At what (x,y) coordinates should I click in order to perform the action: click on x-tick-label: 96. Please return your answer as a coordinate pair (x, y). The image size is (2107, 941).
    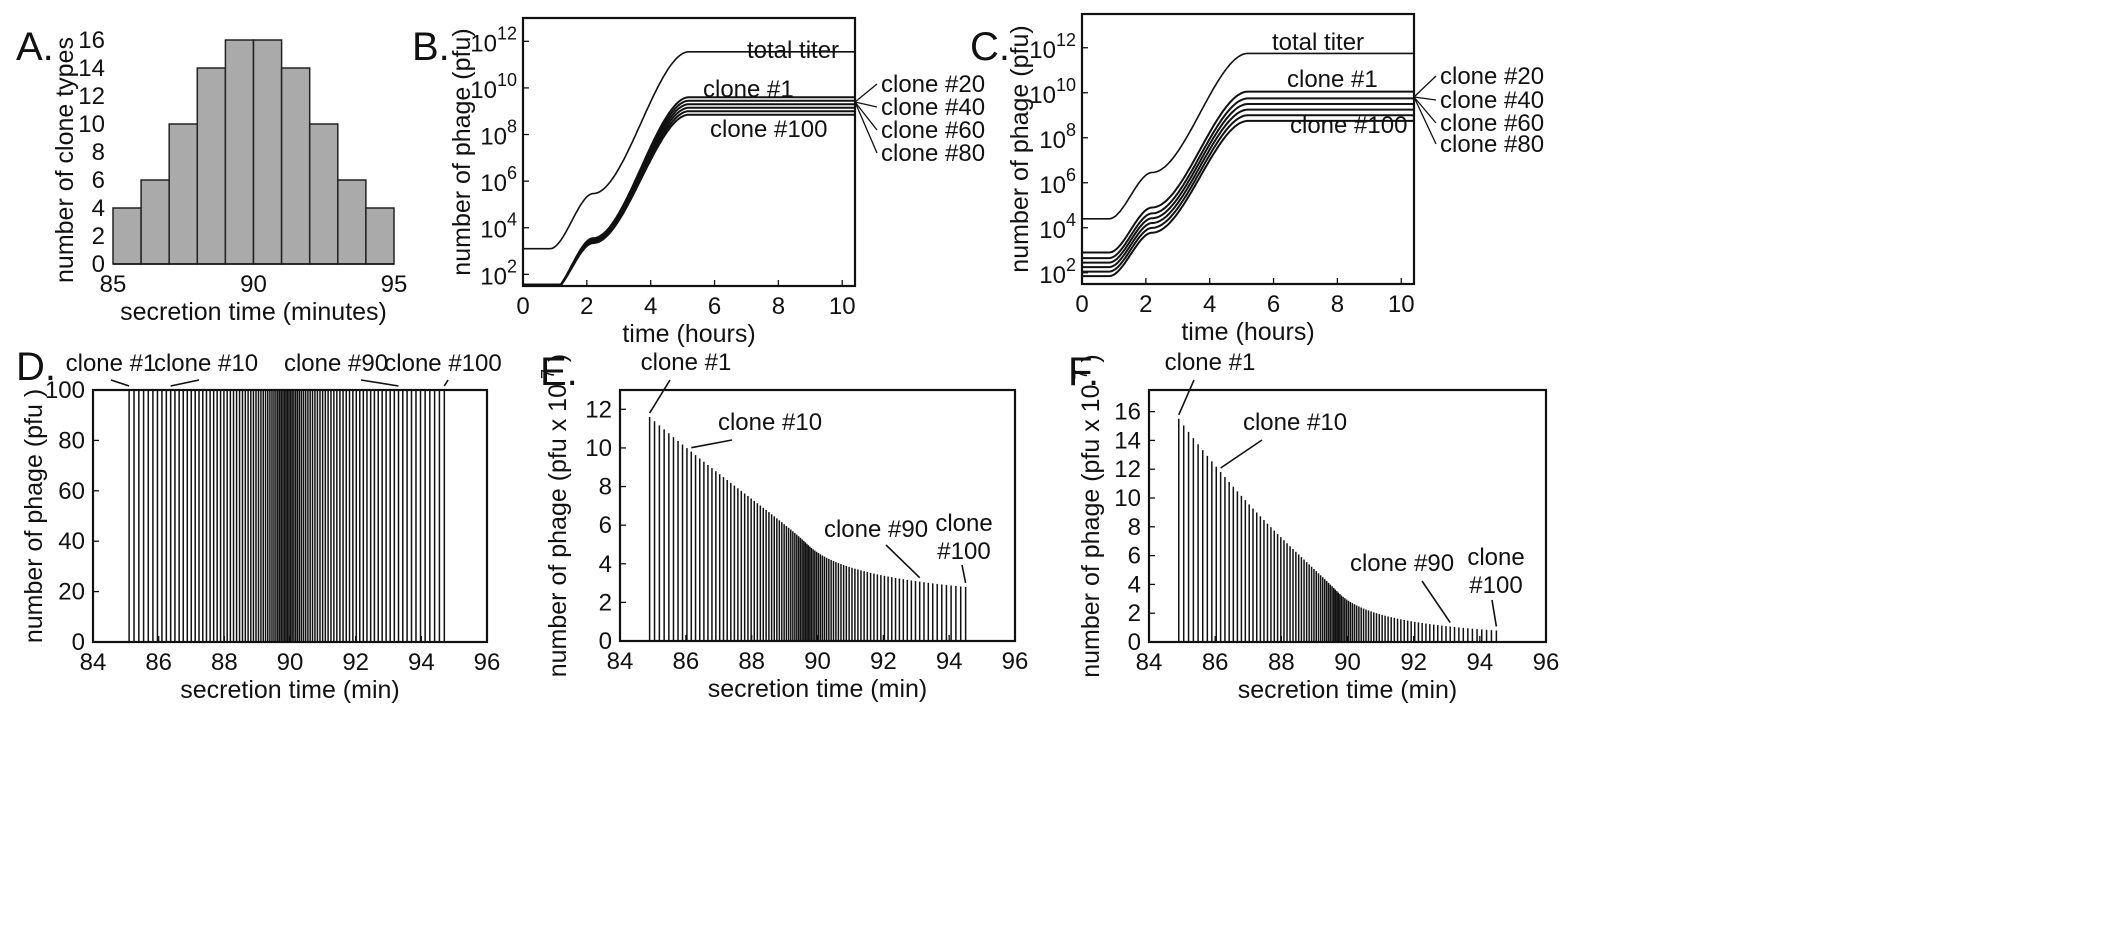
    Looking at the image, I should click on (487, 662).